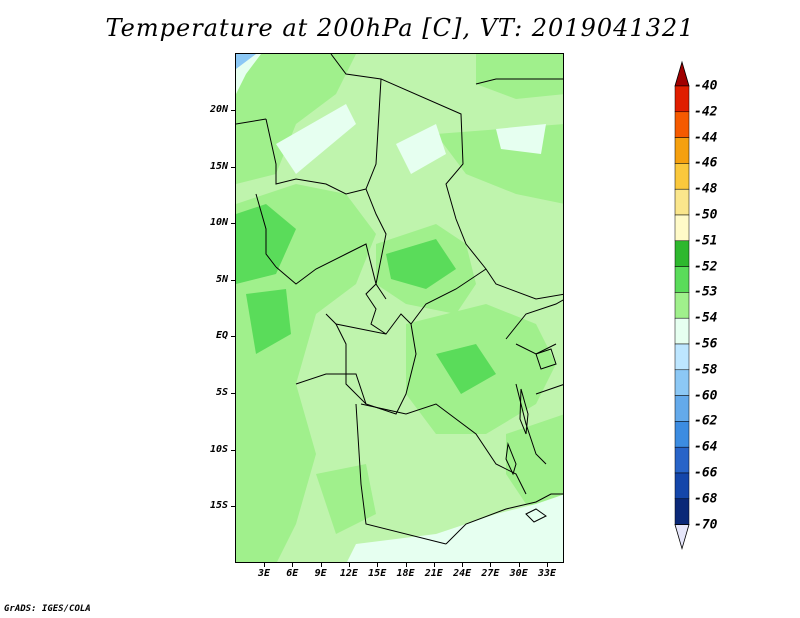 Image resolution: width=800 pixels, height=618 pixels. I want to click on y-tick-label: 5S, so click(221, 392).